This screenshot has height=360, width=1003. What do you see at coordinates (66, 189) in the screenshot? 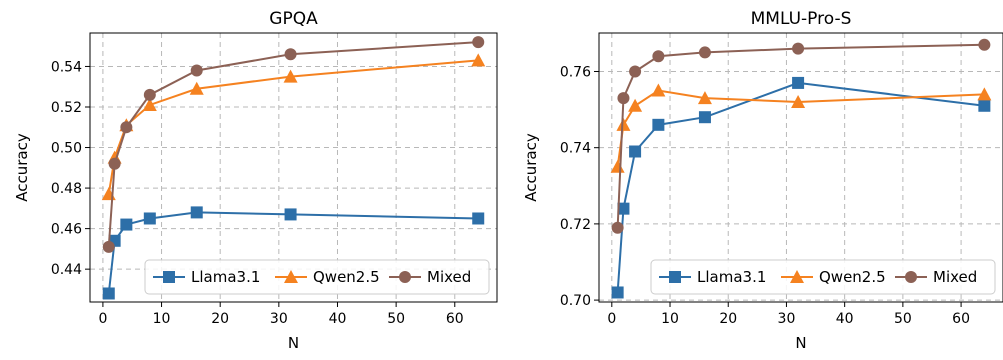
I see `y-tick-label-2: 0.48` at bounding box center [66, 189].